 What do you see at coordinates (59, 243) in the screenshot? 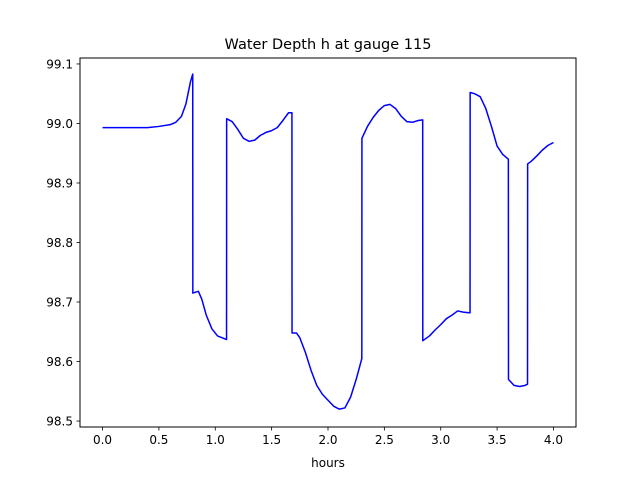
I see `y-tick-label: 98.8` at bounding box center [59, 243].